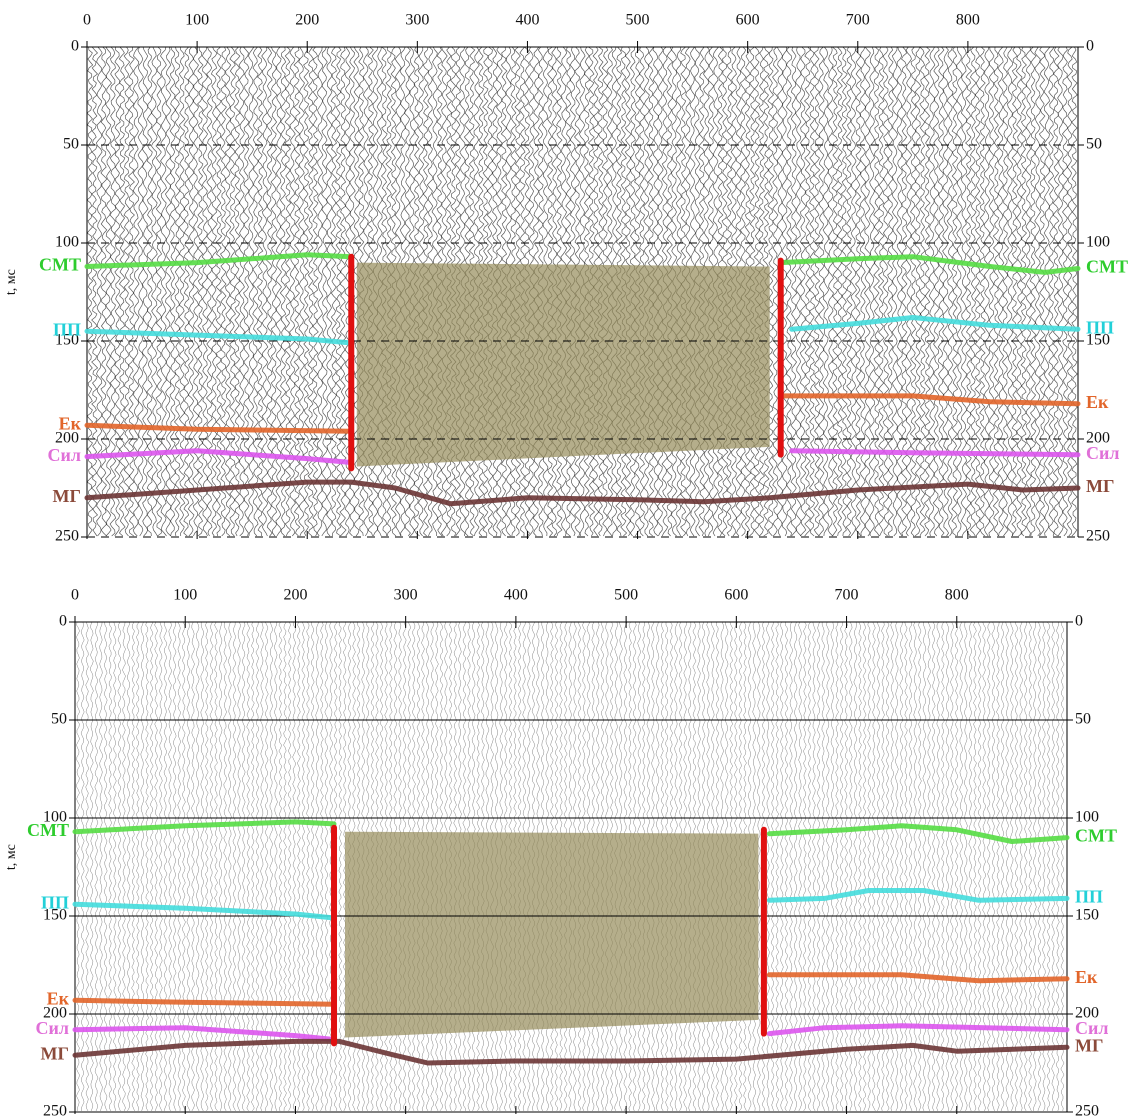  Describe the element at coordinates (563, 364) in the screenshot. I see `shaded-block` at that location.